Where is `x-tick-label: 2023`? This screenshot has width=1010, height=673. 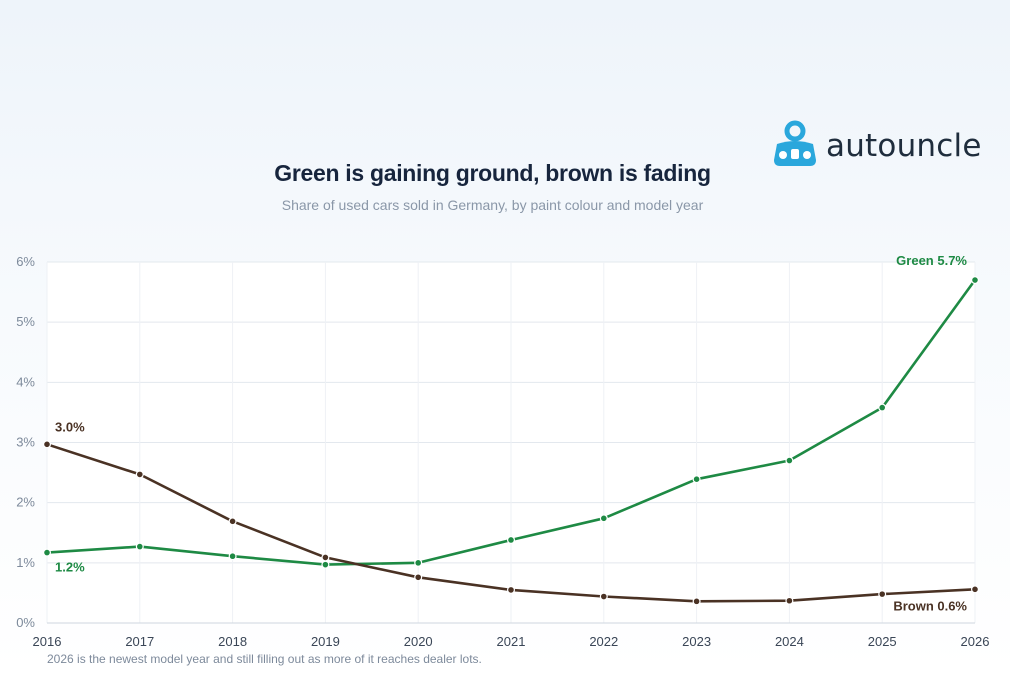
x-tick-label: 2023 is located at coordinates (696, 641).